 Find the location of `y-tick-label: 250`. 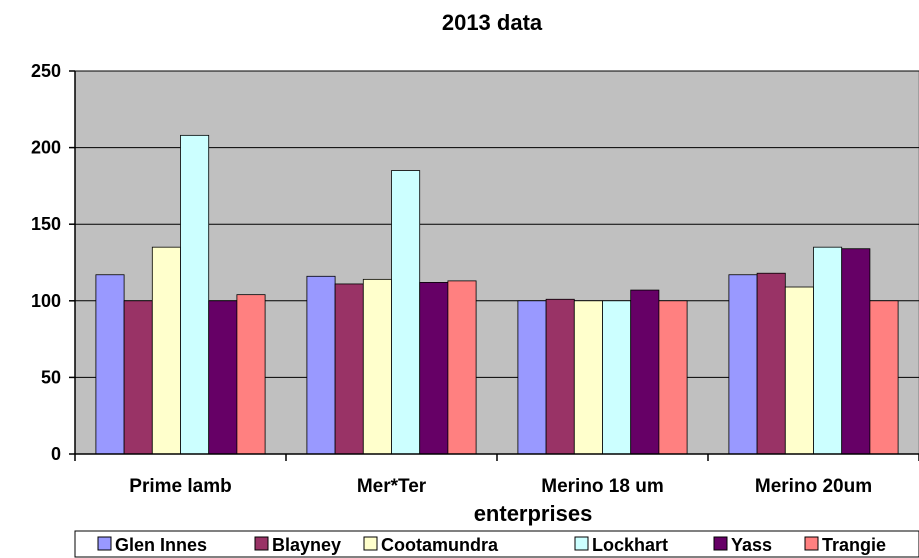

y-tick-label: 250 is located at coordinates (46, 71).